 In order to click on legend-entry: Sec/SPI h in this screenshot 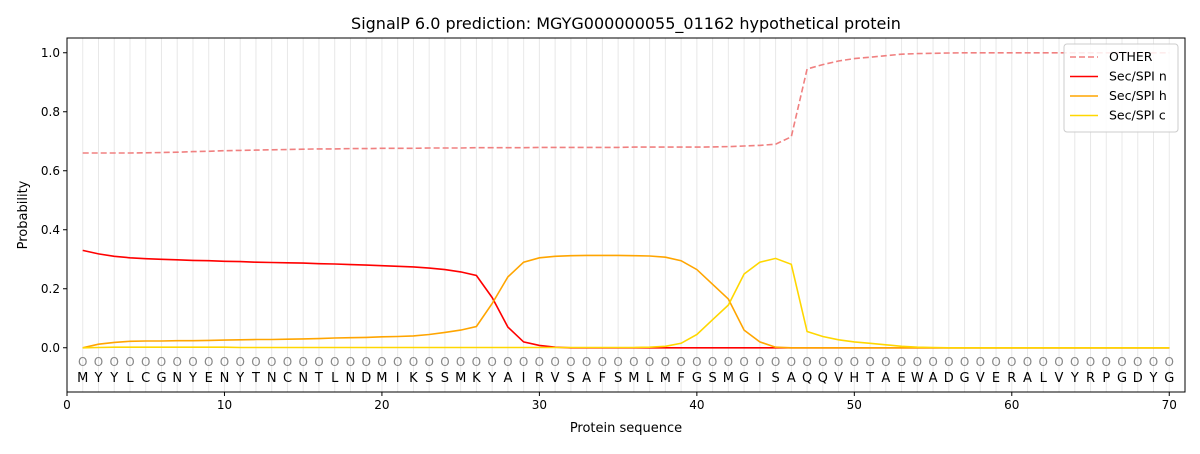, I will do `click(1138, 95)`.